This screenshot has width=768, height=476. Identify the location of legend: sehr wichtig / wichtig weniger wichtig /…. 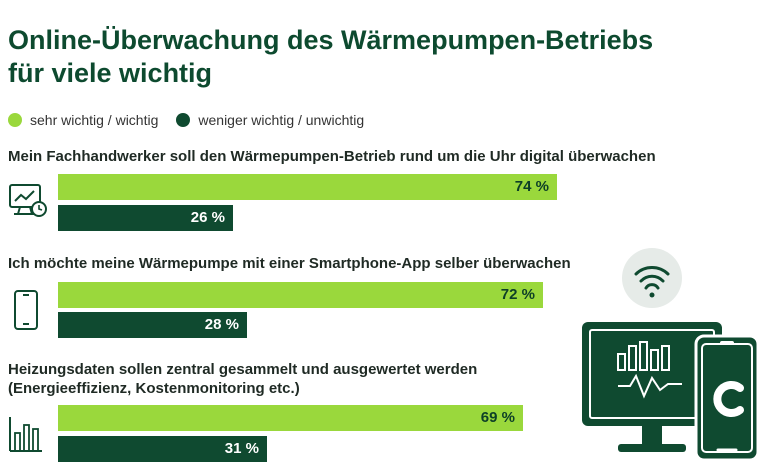
(195, 120).